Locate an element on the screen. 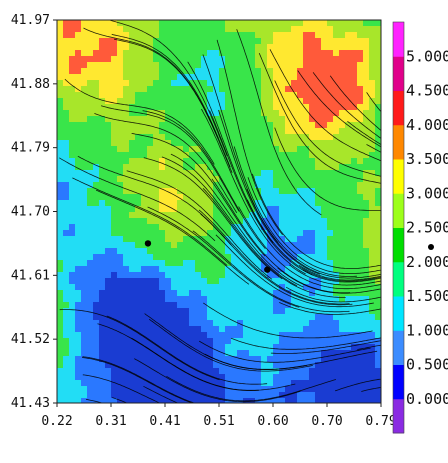 The height and width of the screenshot is (463, 448). colorbar-swatch is located at coordinates (398, 73).